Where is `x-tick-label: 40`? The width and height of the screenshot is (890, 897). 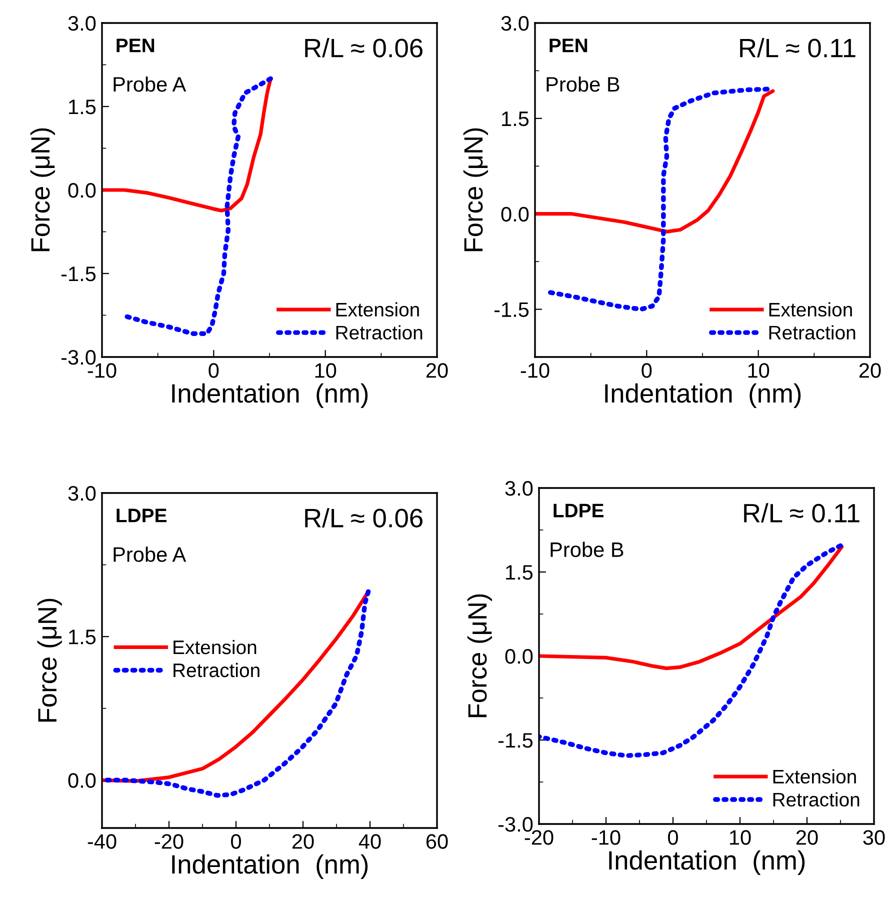 x-tick-label: 40 is located at coordinates (369, 841).